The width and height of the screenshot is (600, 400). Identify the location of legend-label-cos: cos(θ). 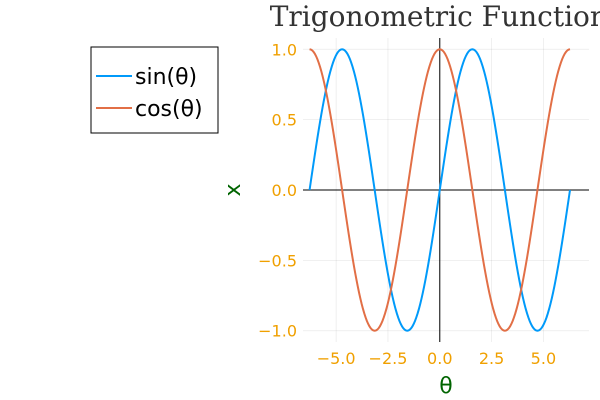
(169, 109).